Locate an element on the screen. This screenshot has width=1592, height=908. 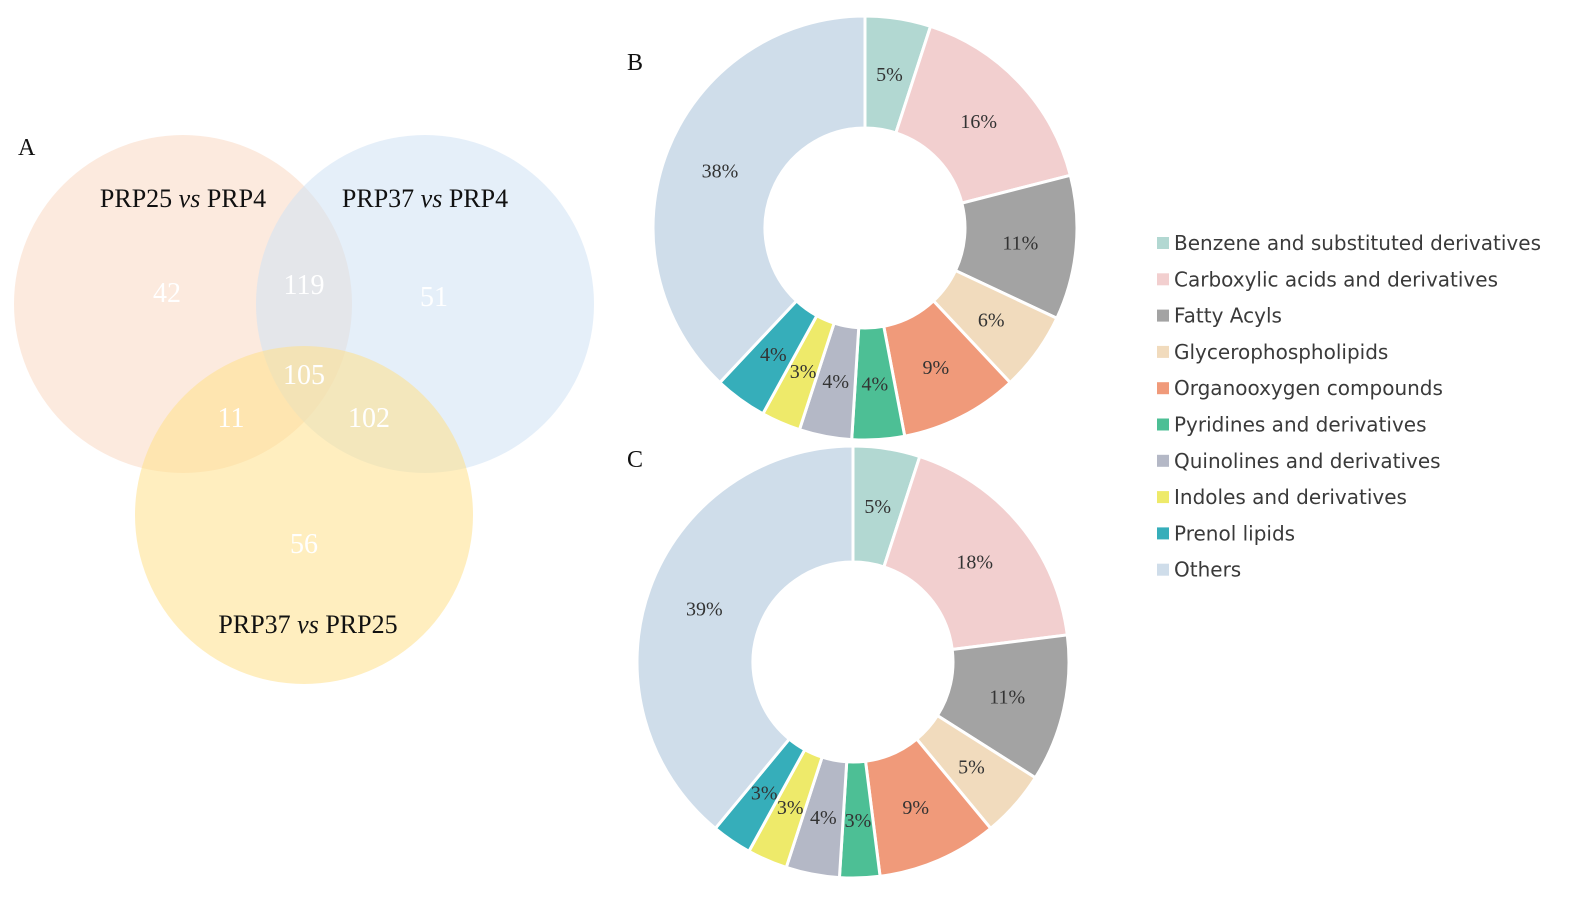
donut-c-label-4: 5% is located at coordinates (971, 767).